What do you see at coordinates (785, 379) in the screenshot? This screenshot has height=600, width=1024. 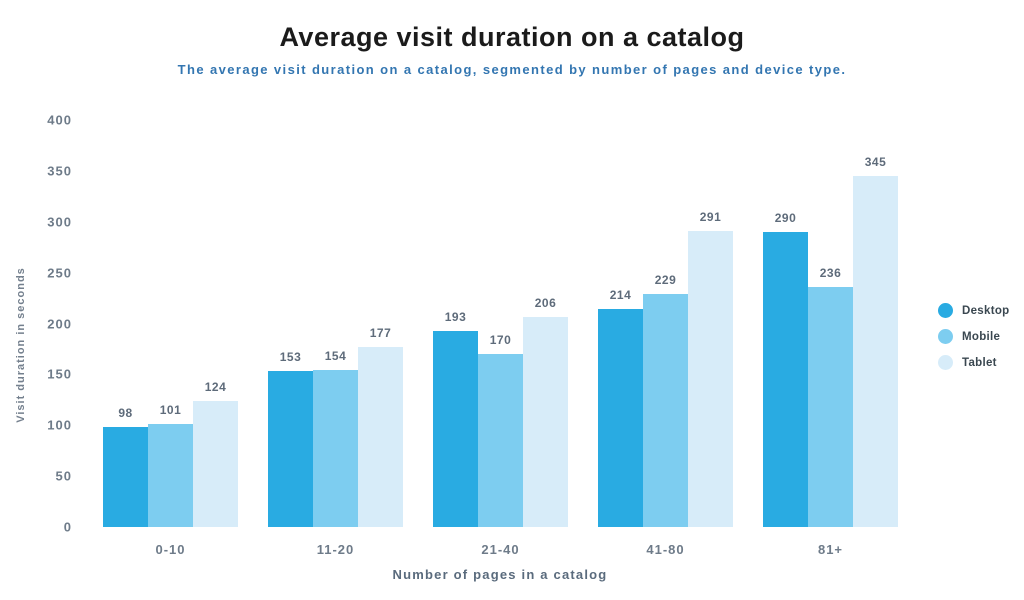 I see `bar-desktop-81+` at bounding box center [785, 379].